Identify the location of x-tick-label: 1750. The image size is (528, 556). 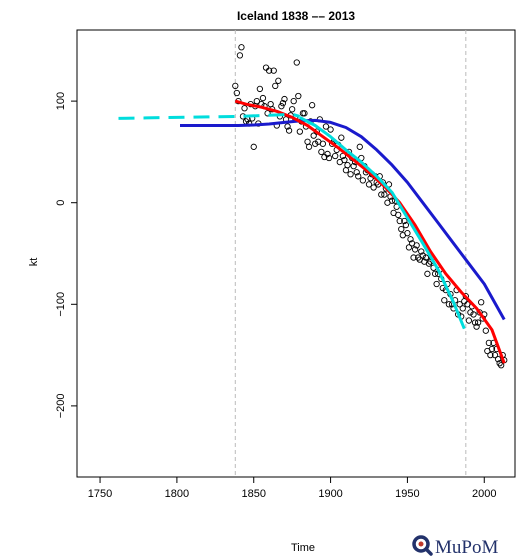
(100, 494).